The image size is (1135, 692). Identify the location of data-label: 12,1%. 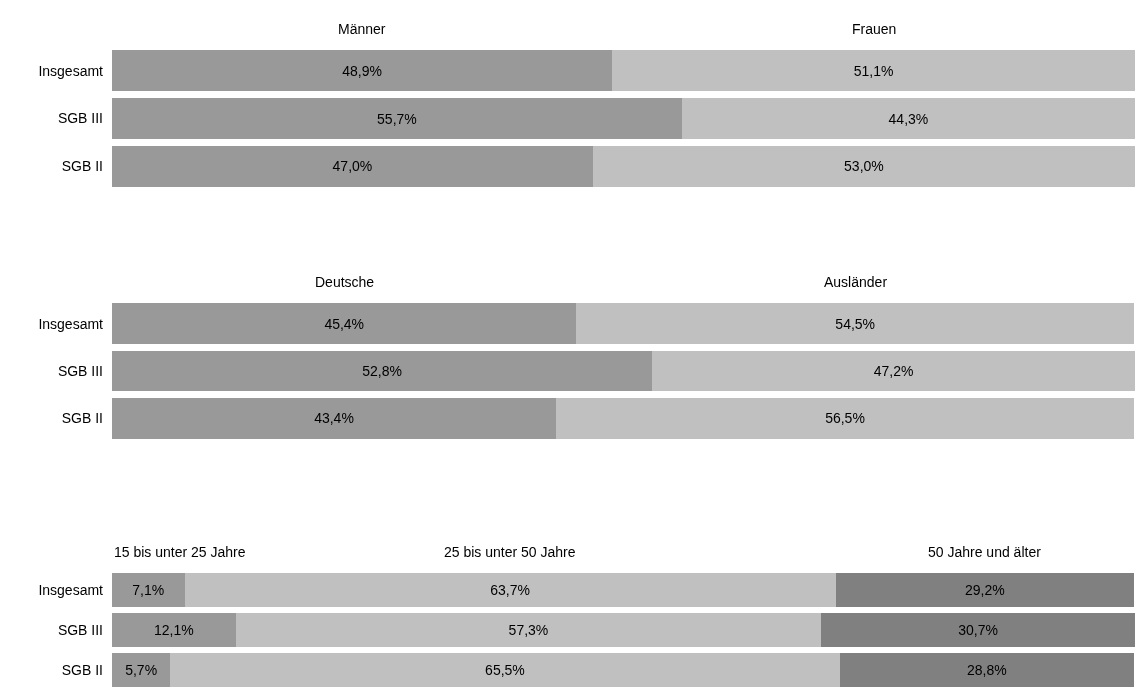
(173, 630).